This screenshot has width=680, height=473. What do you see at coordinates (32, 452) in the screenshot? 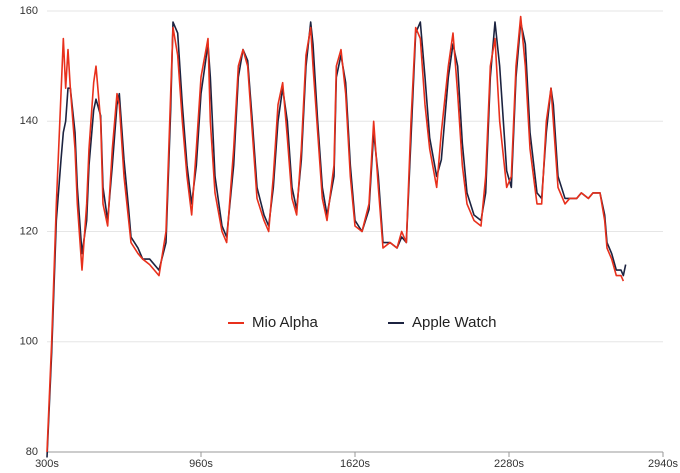
I see `y-tick-label: 80` at bounding box center [32, 452].